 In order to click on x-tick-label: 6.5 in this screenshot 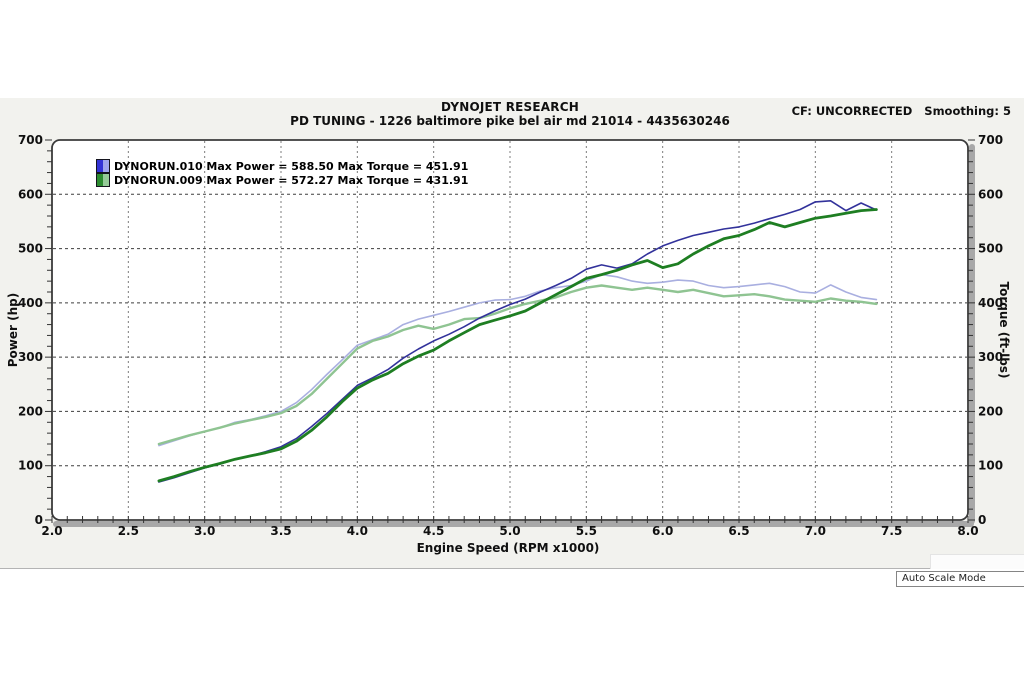, I will do `click(738, 531)`.